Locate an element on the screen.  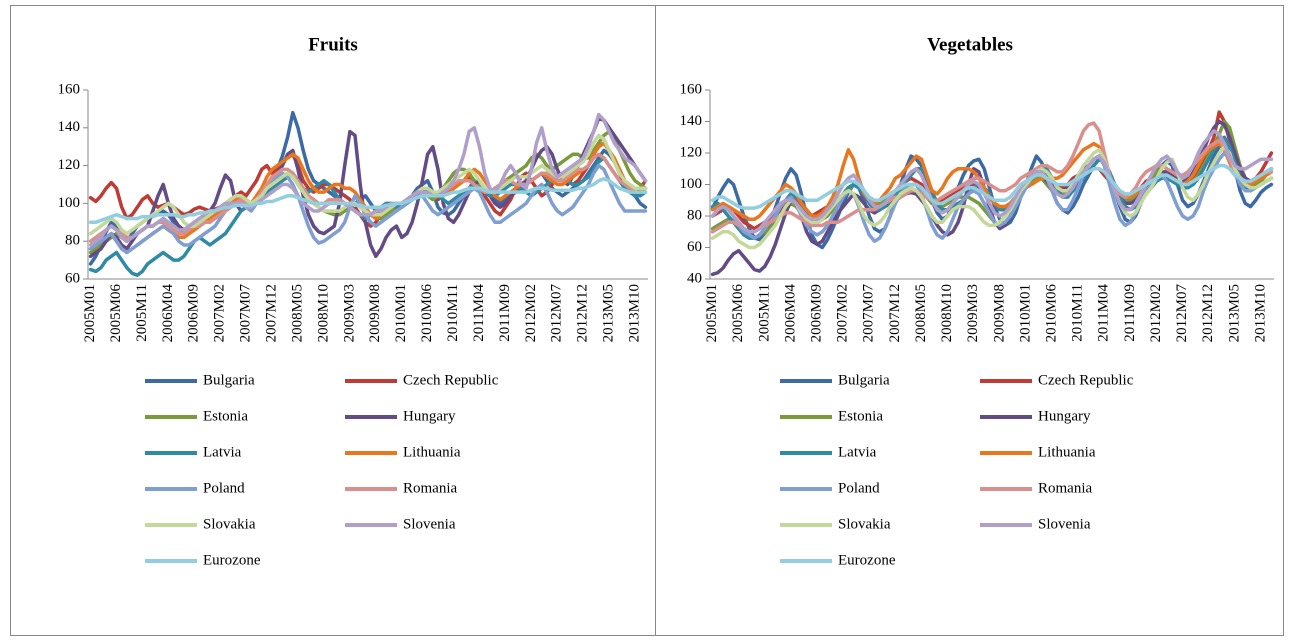
chart-title: Fruits is located at coordinates (333, 44).